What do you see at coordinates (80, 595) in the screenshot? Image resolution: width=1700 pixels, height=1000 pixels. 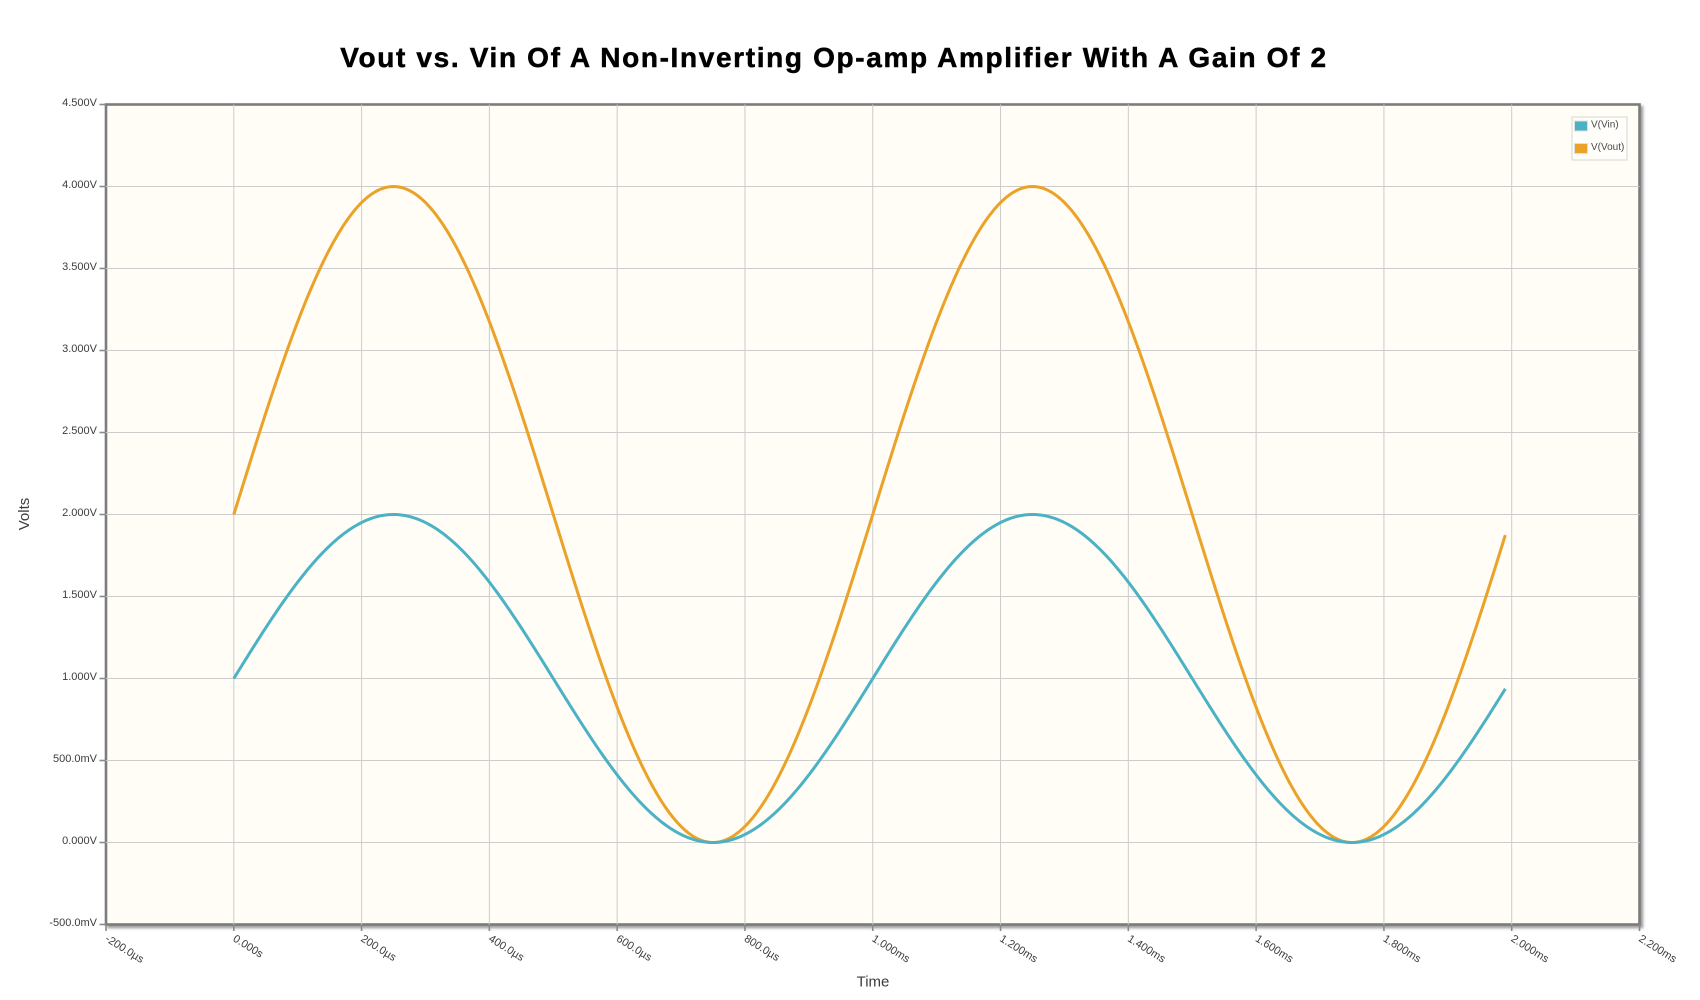 I see `svg-text: 1.500V` at bounding box center [80, 595].